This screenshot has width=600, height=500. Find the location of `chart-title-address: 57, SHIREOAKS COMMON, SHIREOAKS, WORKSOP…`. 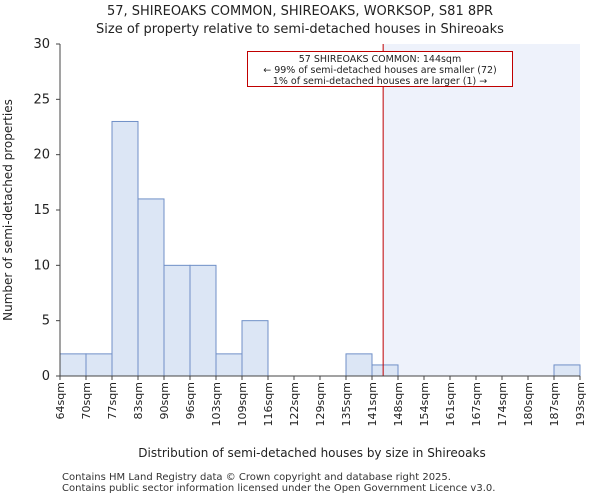

chart-title-address: 57, SHIREOAKS COMMON, SHIREOAKS, WORKSOP… is located at coordinates (300, 11).